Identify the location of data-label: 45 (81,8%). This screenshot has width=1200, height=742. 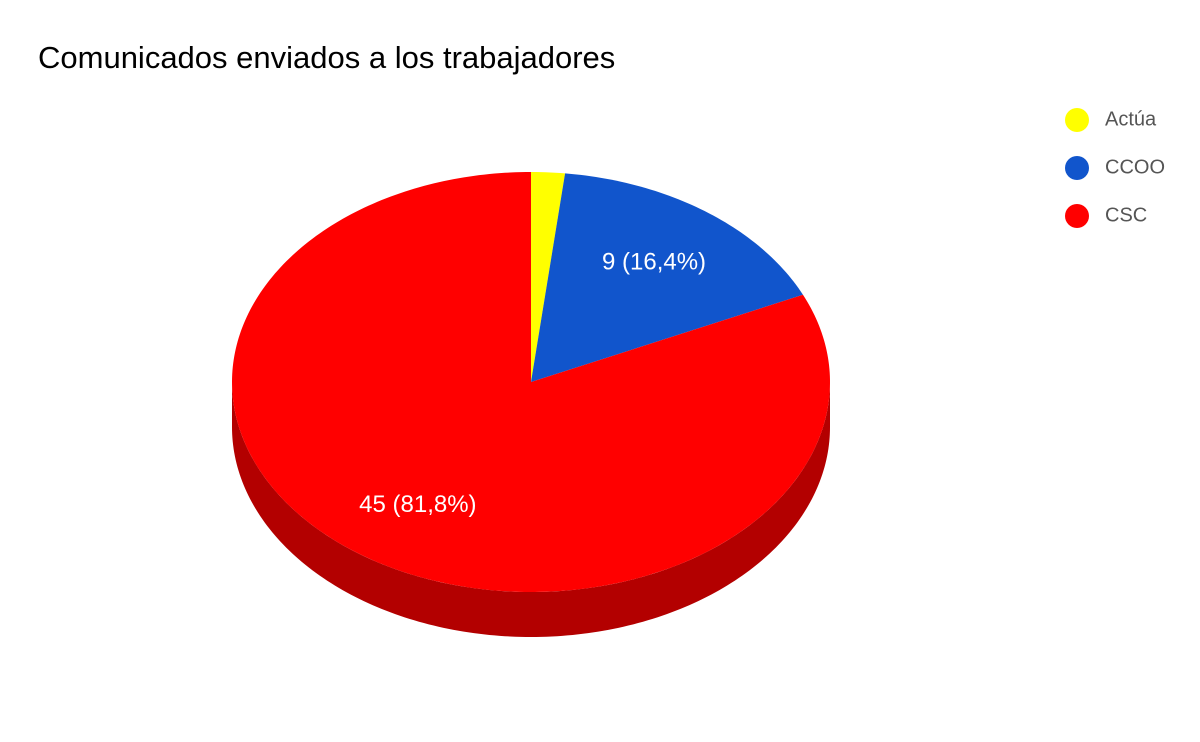
(417, 504).